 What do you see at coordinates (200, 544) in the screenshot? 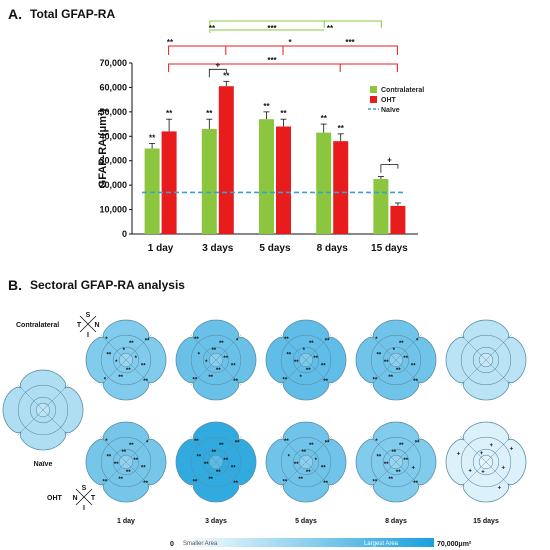
I see `scale-low-text: Smaller Area` at bounding box center [200, 544].